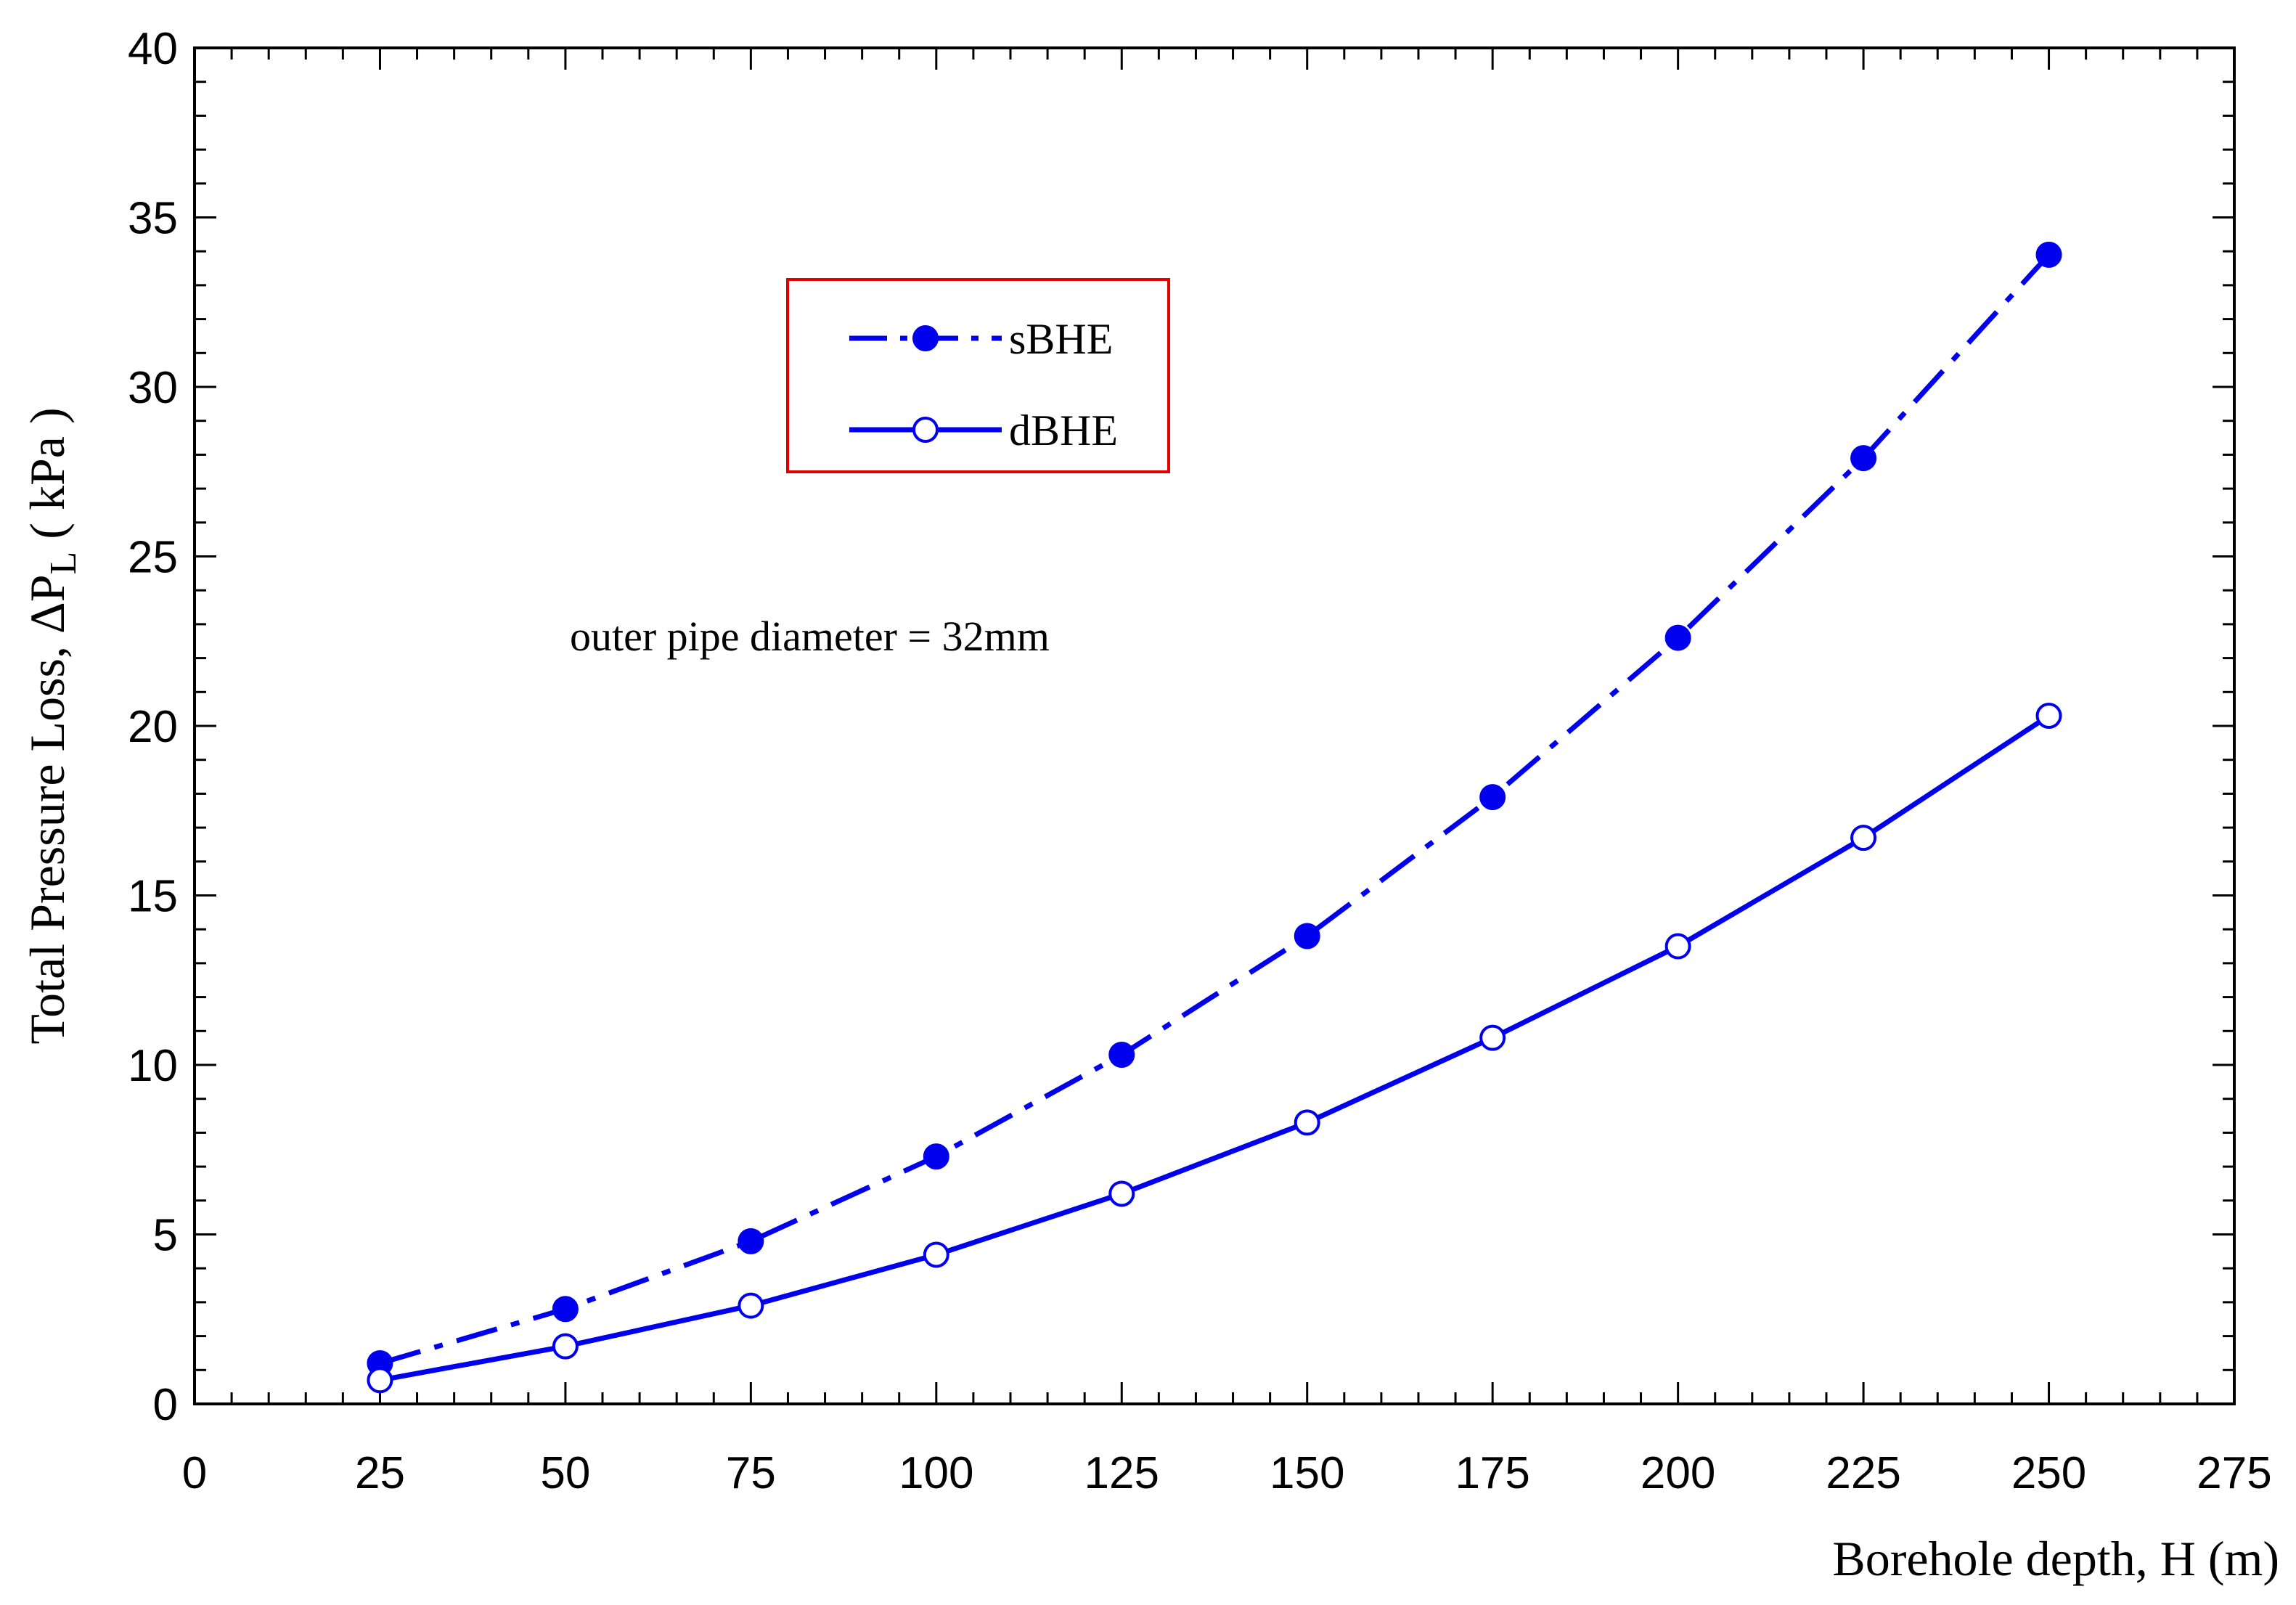  I want to click on y-tick-label: 40, so click(153, 49).